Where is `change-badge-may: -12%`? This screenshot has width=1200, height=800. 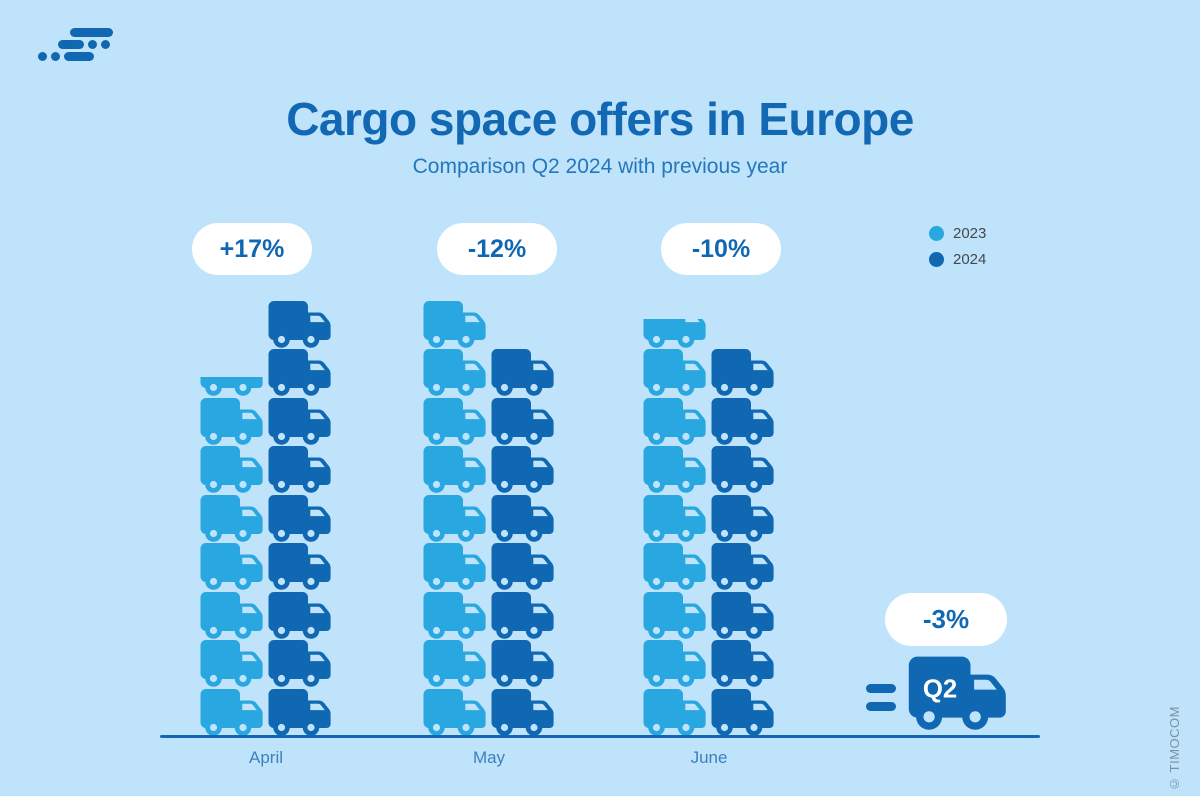 change-badge-may: -12% is located at coordinates (497, 249).